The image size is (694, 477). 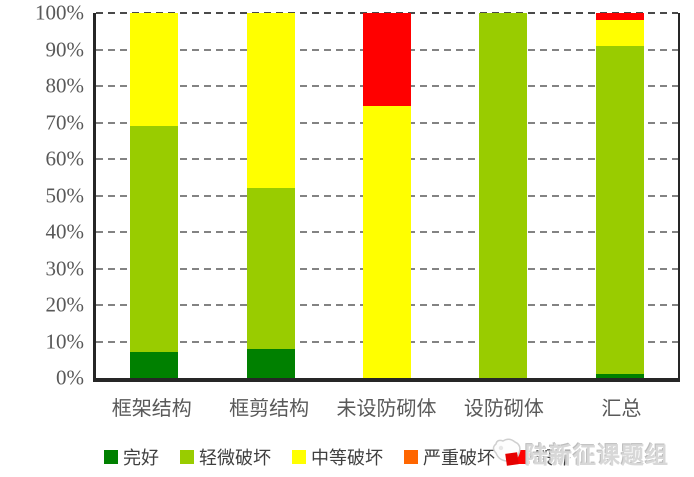 I want to click on y-tick-label: 100%, so click(x=59, y=12).